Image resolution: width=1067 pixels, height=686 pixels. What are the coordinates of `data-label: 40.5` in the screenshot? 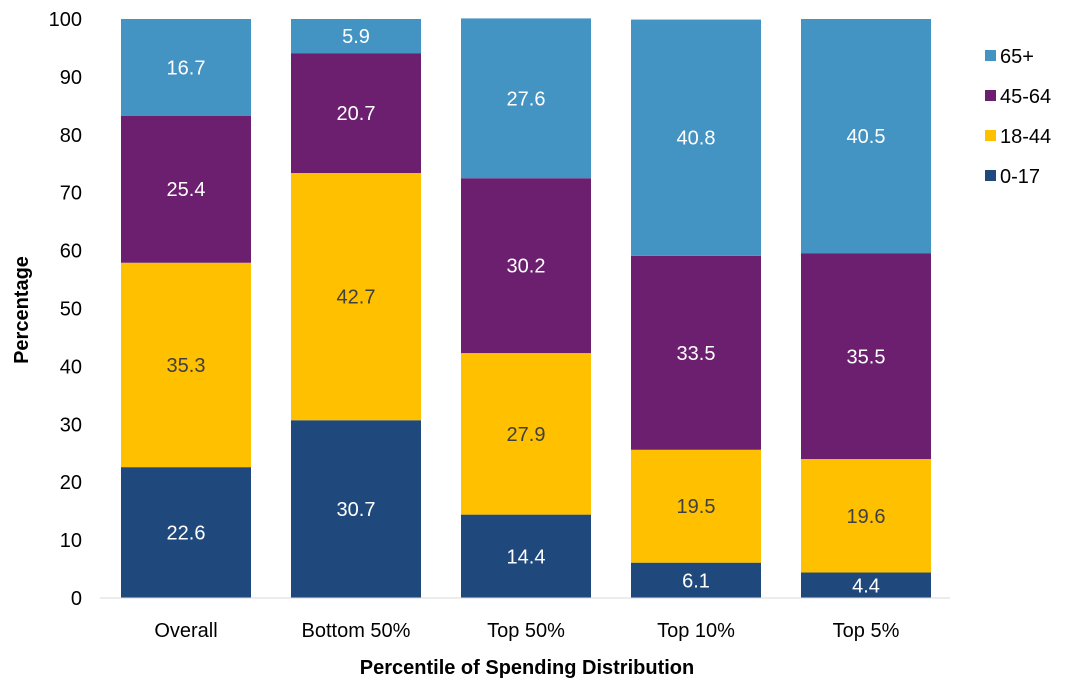 It's located at (866, 137).